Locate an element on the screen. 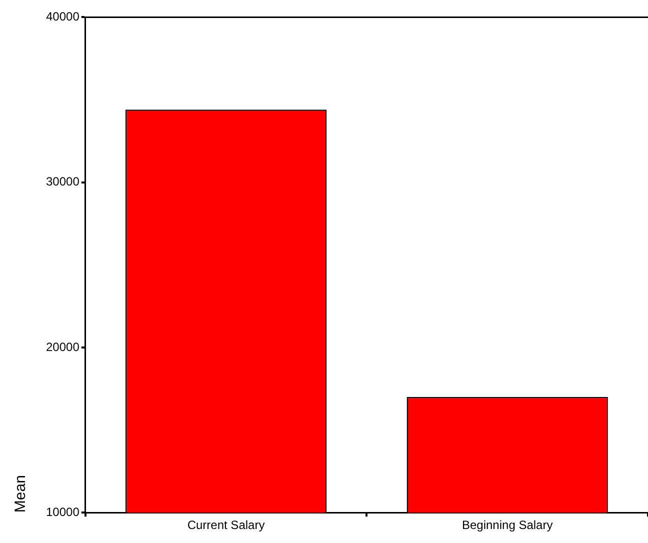 The width and height of the screenshot is (648, 543). y-tick-label: 30000 is located at coordinates (63, 181).